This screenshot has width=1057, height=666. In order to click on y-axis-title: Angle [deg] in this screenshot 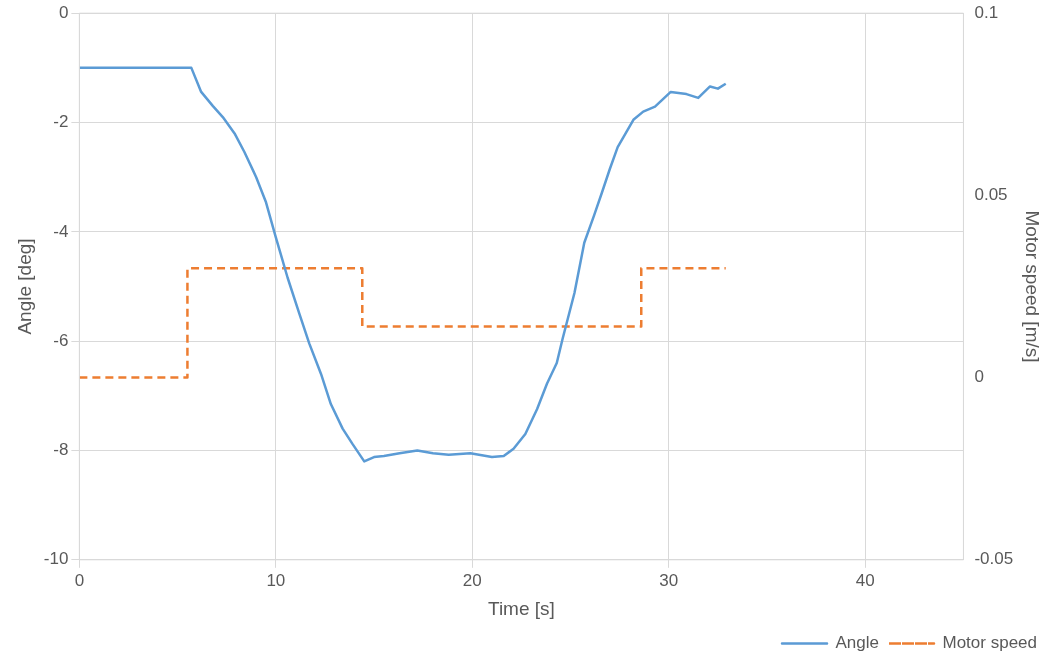, I will do `click(24, 286)`.